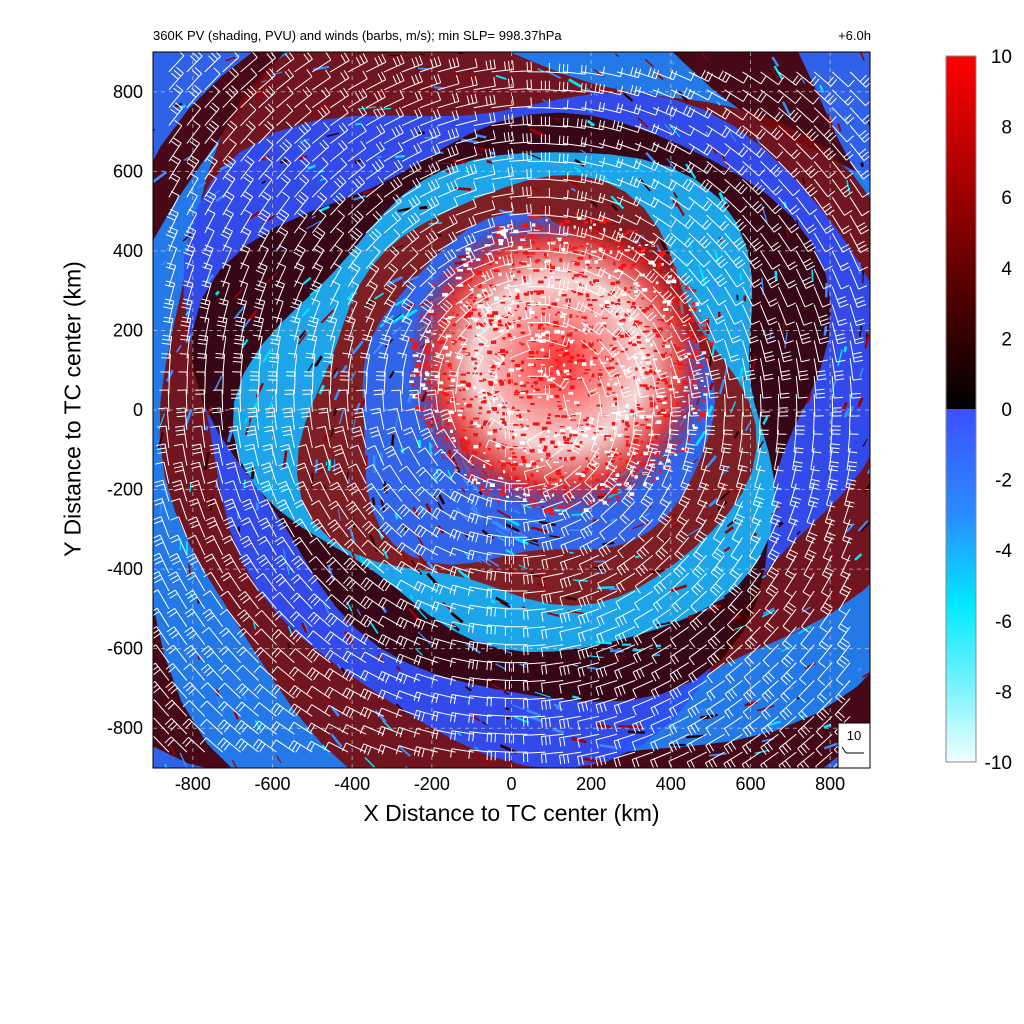 The height and width of the screenshot is (1024, 1024). I want to click on y-tick-label: -400, so click(125, 569).